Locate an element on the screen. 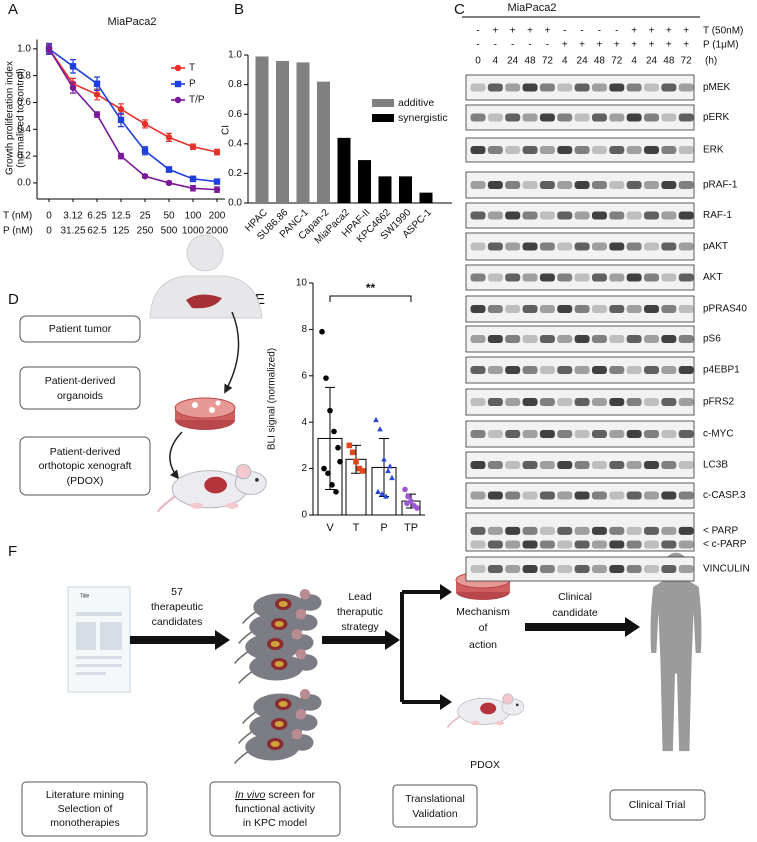 The height and width of the screenshot is (842, 757). branch-text: action is located at coordinates (483, 645).